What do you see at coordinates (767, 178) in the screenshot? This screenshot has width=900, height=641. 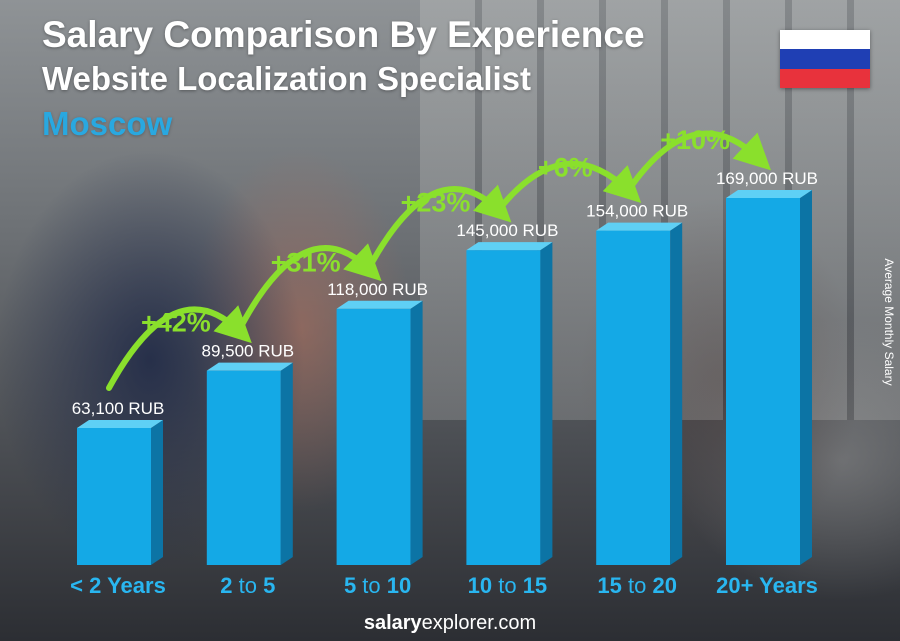 I see `value-label: 169,000 RUB` at bounding box center [767, 178].